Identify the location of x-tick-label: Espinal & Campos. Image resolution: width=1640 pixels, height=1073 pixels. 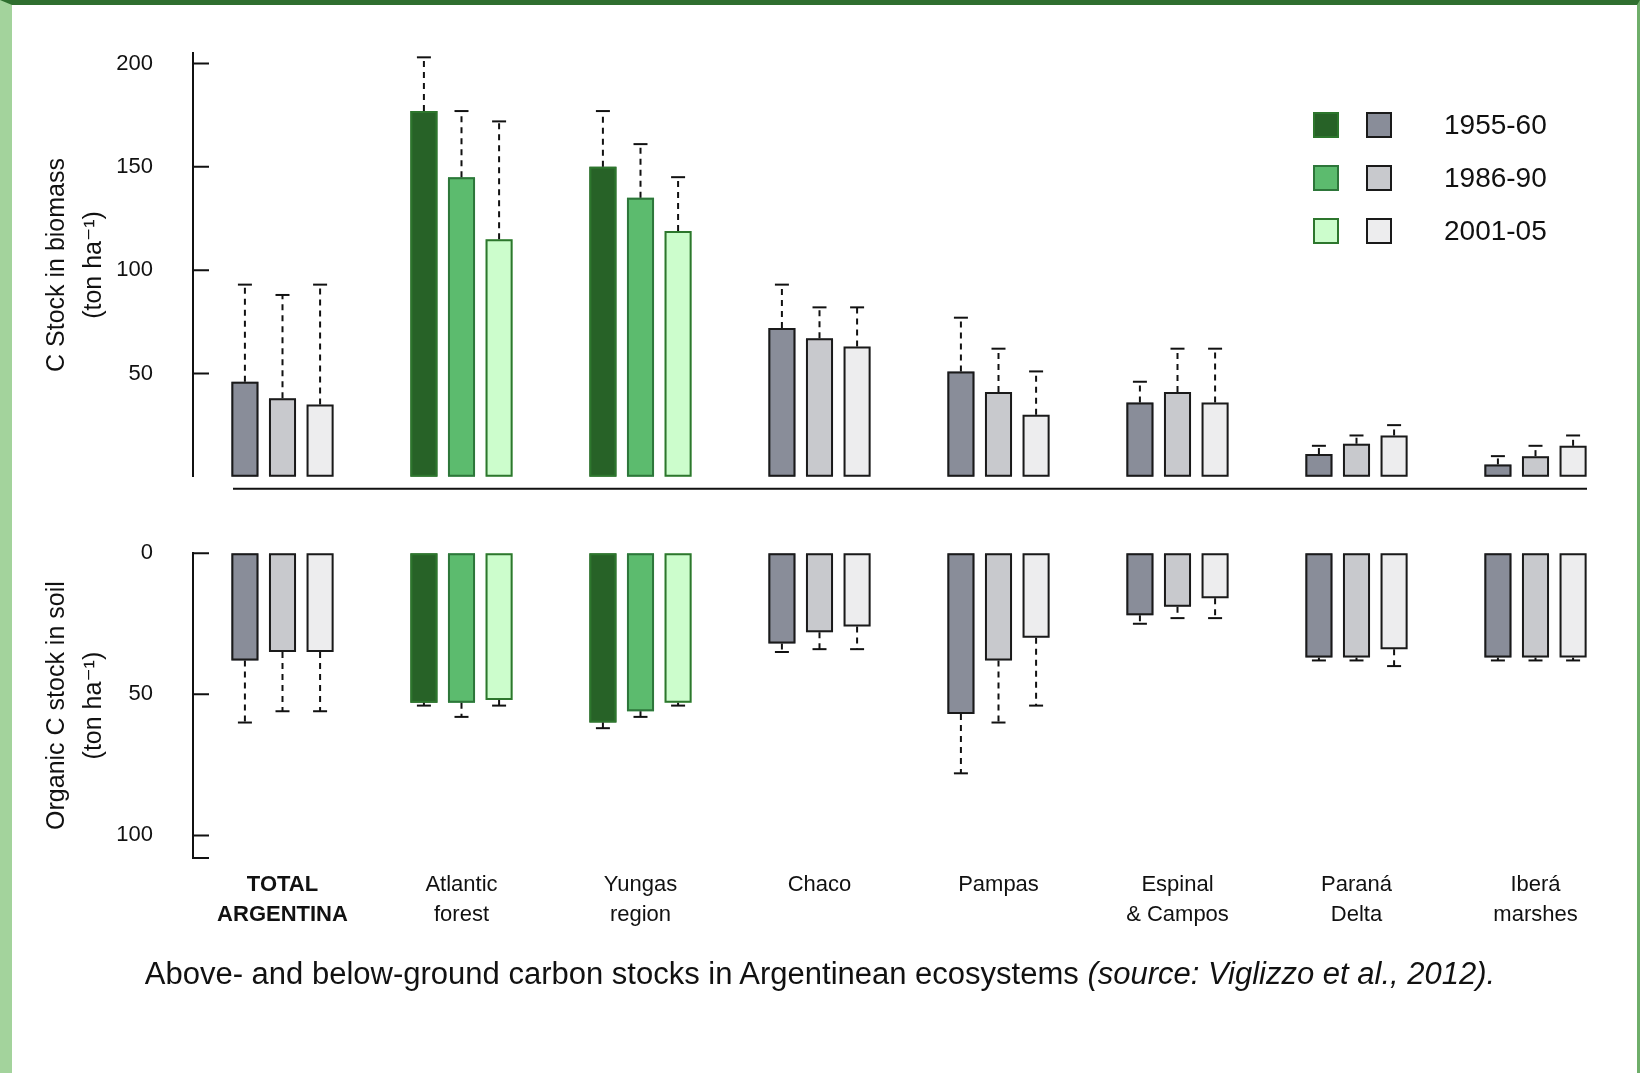
(1177, 898).